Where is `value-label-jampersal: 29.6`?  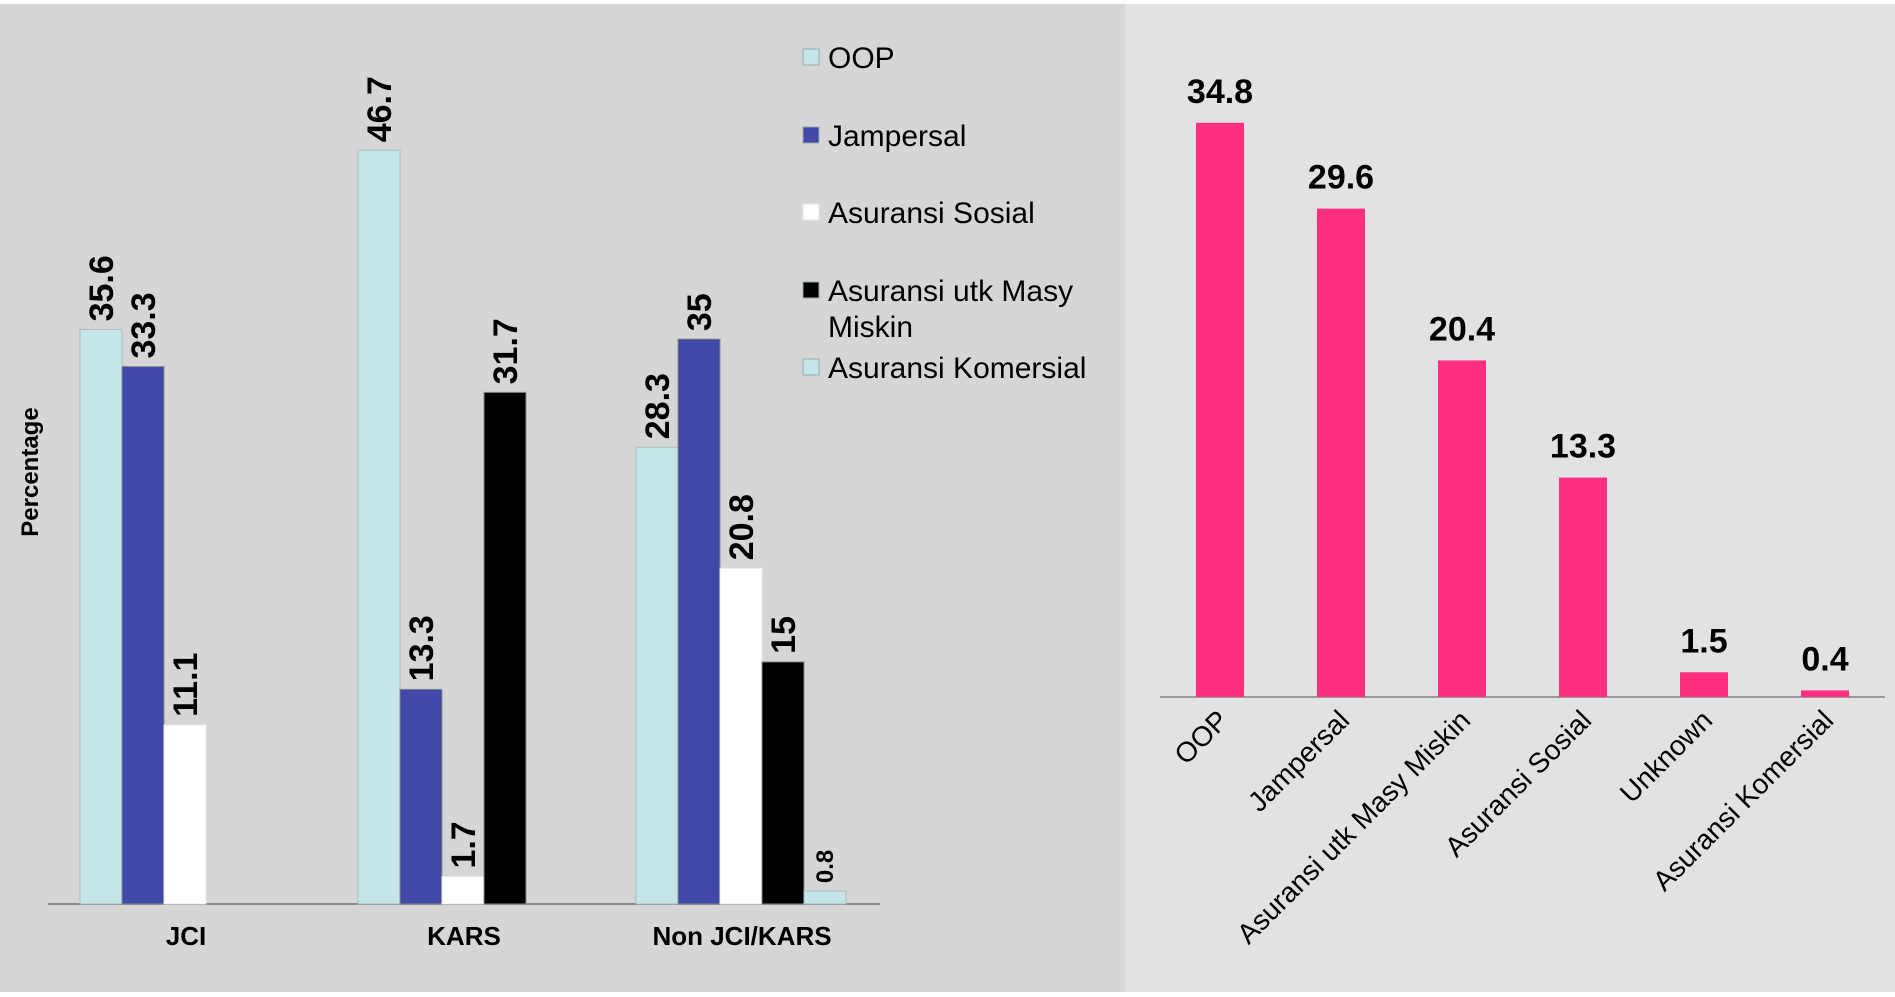 value-label-jampersal: 29.6 is located at coordinates (1341, 178).